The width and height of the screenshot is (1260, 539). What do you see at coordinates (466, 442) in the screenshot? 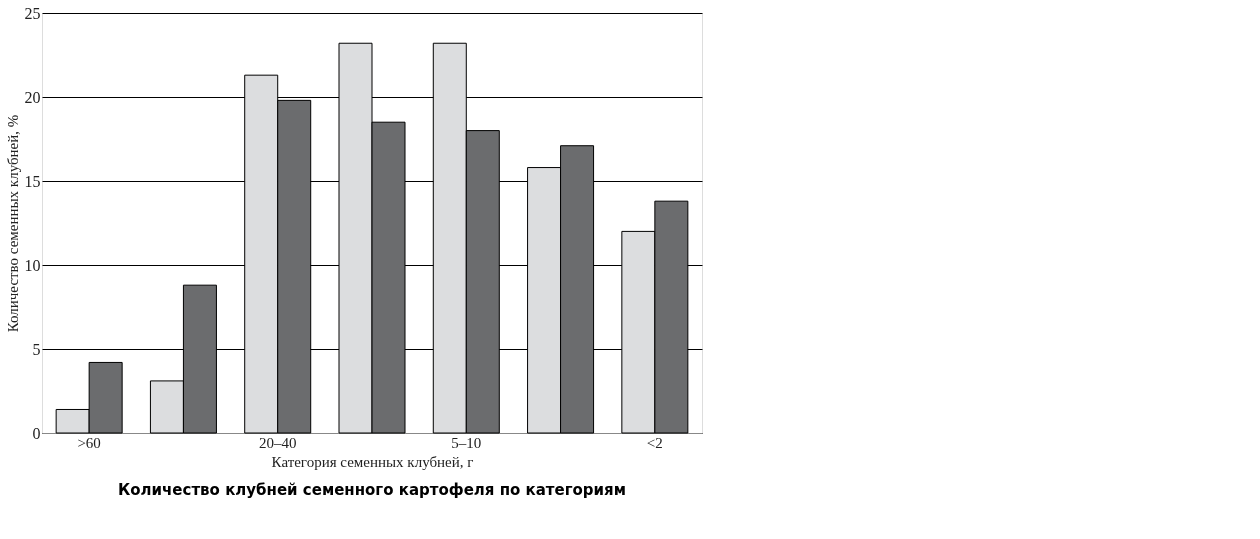
I see `x-tick-label: 5–10` at bounding box center [466, 442].